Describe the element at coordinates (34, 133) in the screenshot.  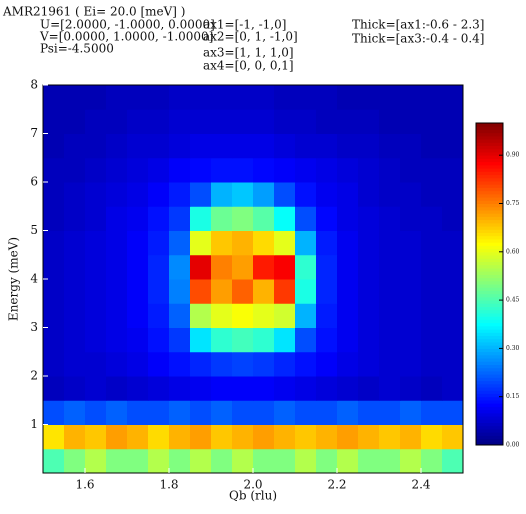
I see `y-tick-label: 7` at that location.